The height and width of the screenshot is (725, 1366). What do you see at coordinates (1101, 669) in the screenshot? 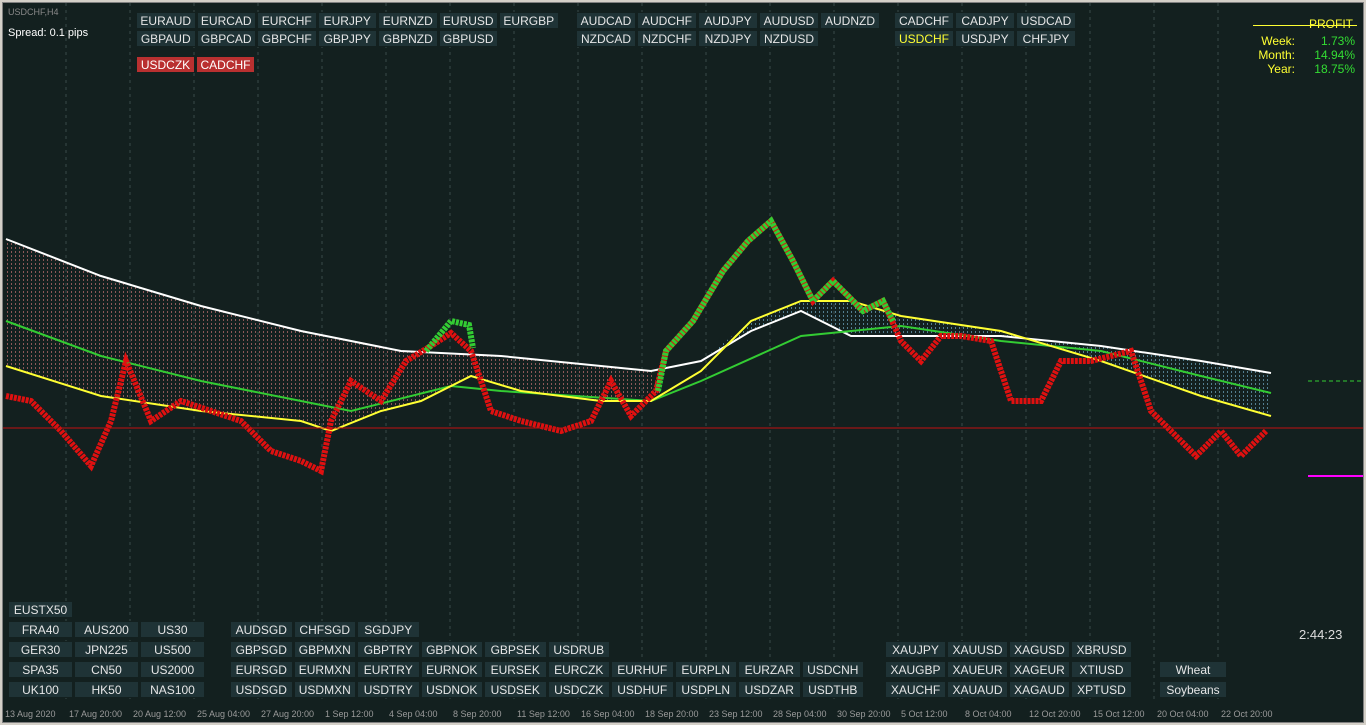
I see `symbol-button: XTIUSD` at bounding box center [1101, 669].